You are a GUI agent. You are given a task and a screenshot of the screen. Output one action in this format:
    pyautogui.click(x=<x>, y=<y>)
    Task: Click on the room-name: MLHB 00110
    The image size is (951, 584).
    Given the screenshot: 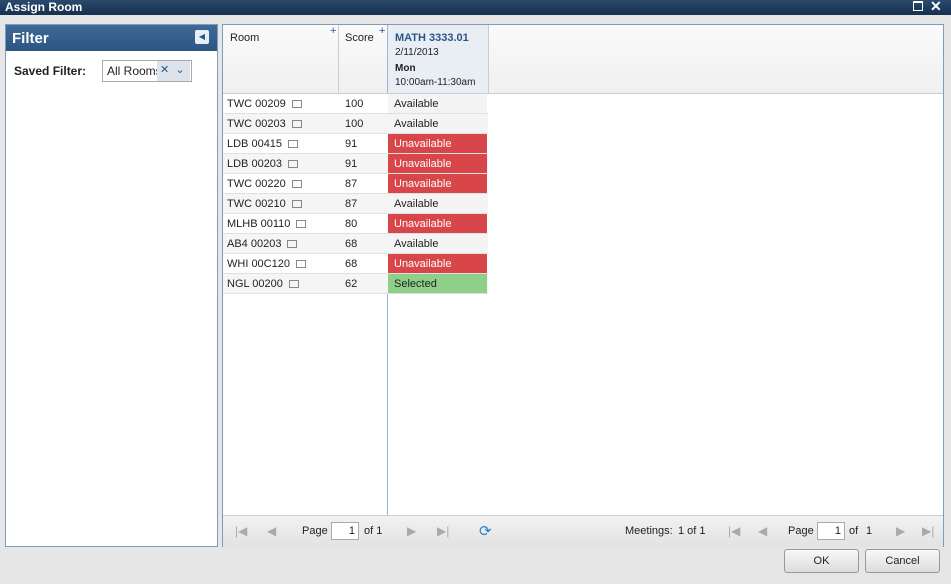 What is the action you would take?
    pyautogui.click(x=259, y=224)
    